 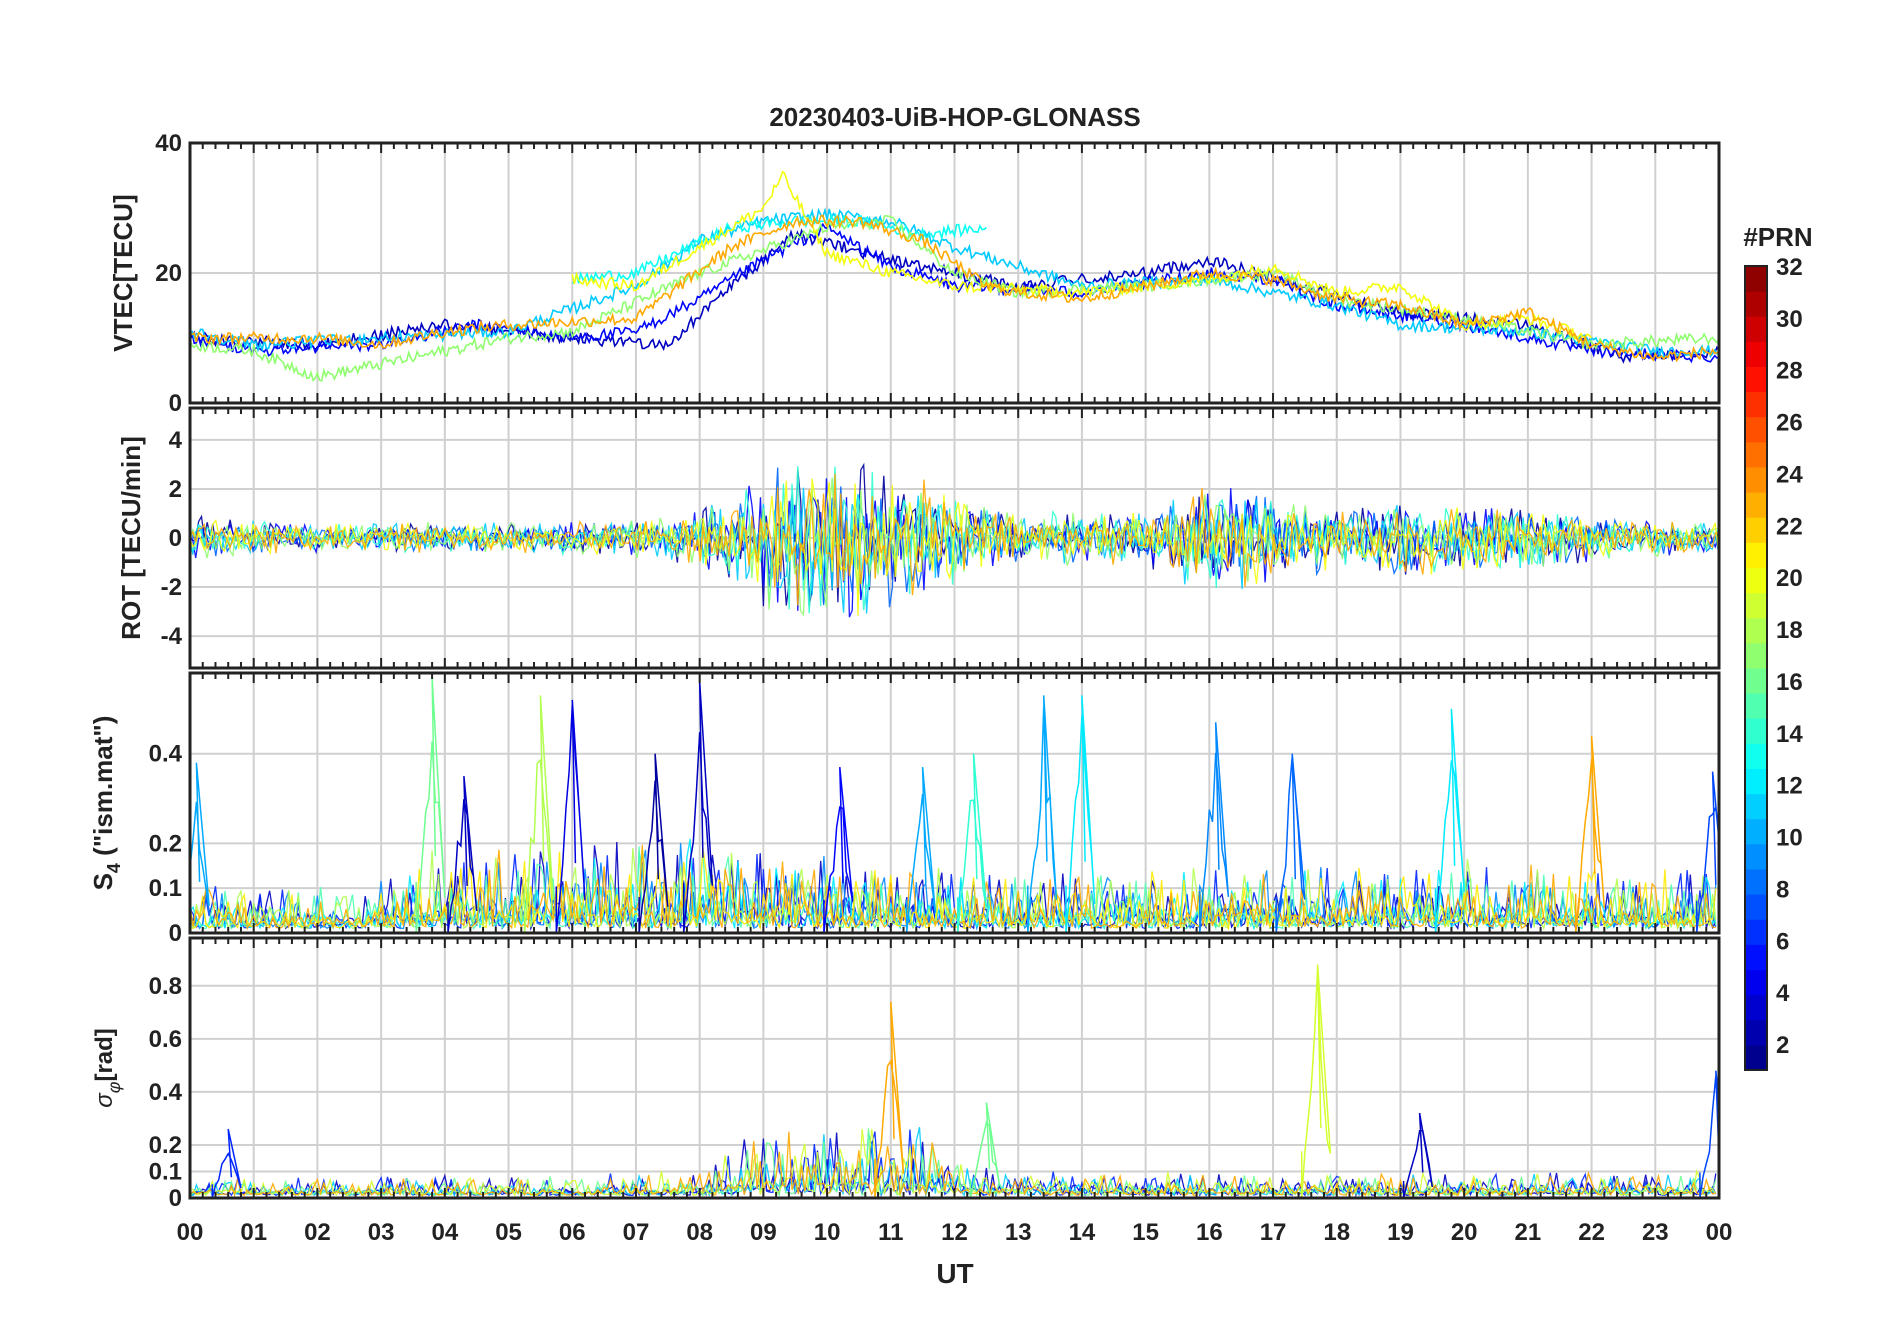 I want to click on x-tick-label: 03, so click(x=381, y=1232).